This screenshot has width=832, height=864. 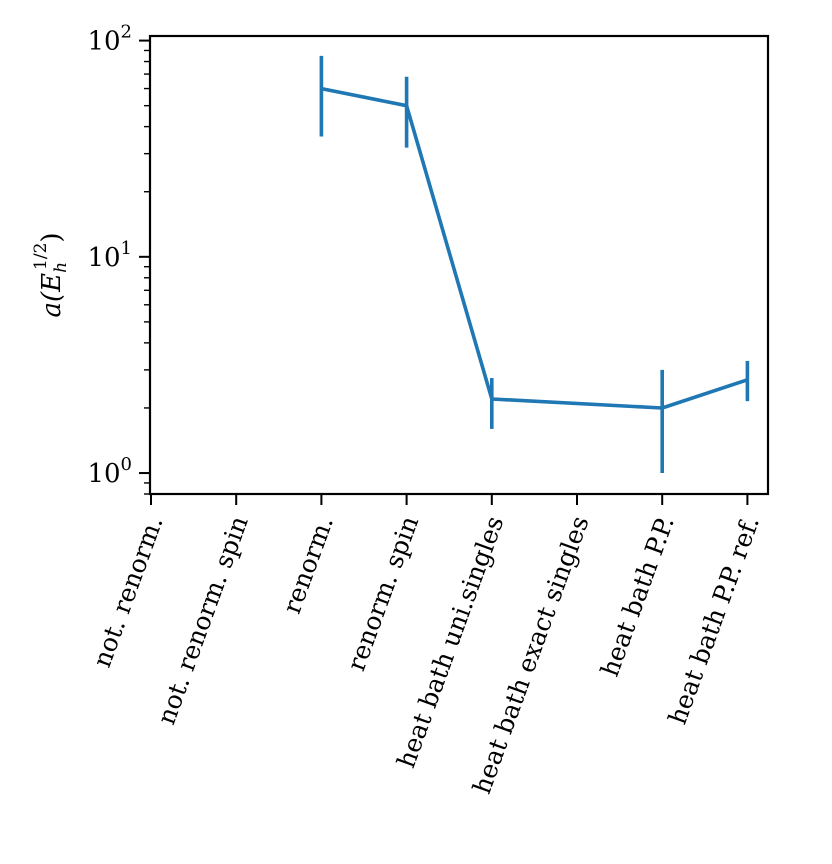 What do you see at coordinates (109, 471) in the screenshot?
I see `y-tick-label: 10⁰` at bounding box center [109, 471].